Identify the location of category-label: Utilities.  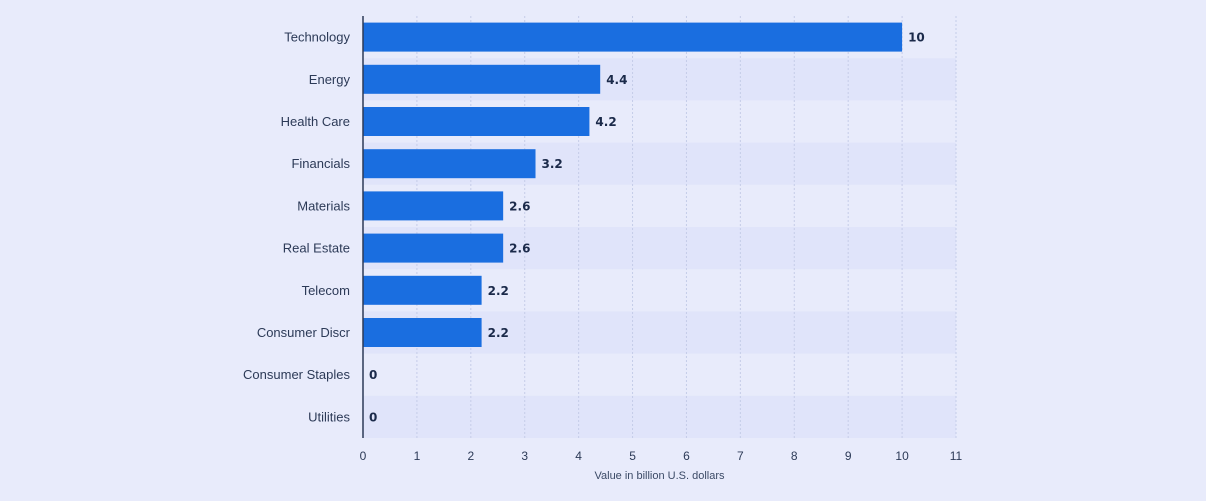
(329, 416).